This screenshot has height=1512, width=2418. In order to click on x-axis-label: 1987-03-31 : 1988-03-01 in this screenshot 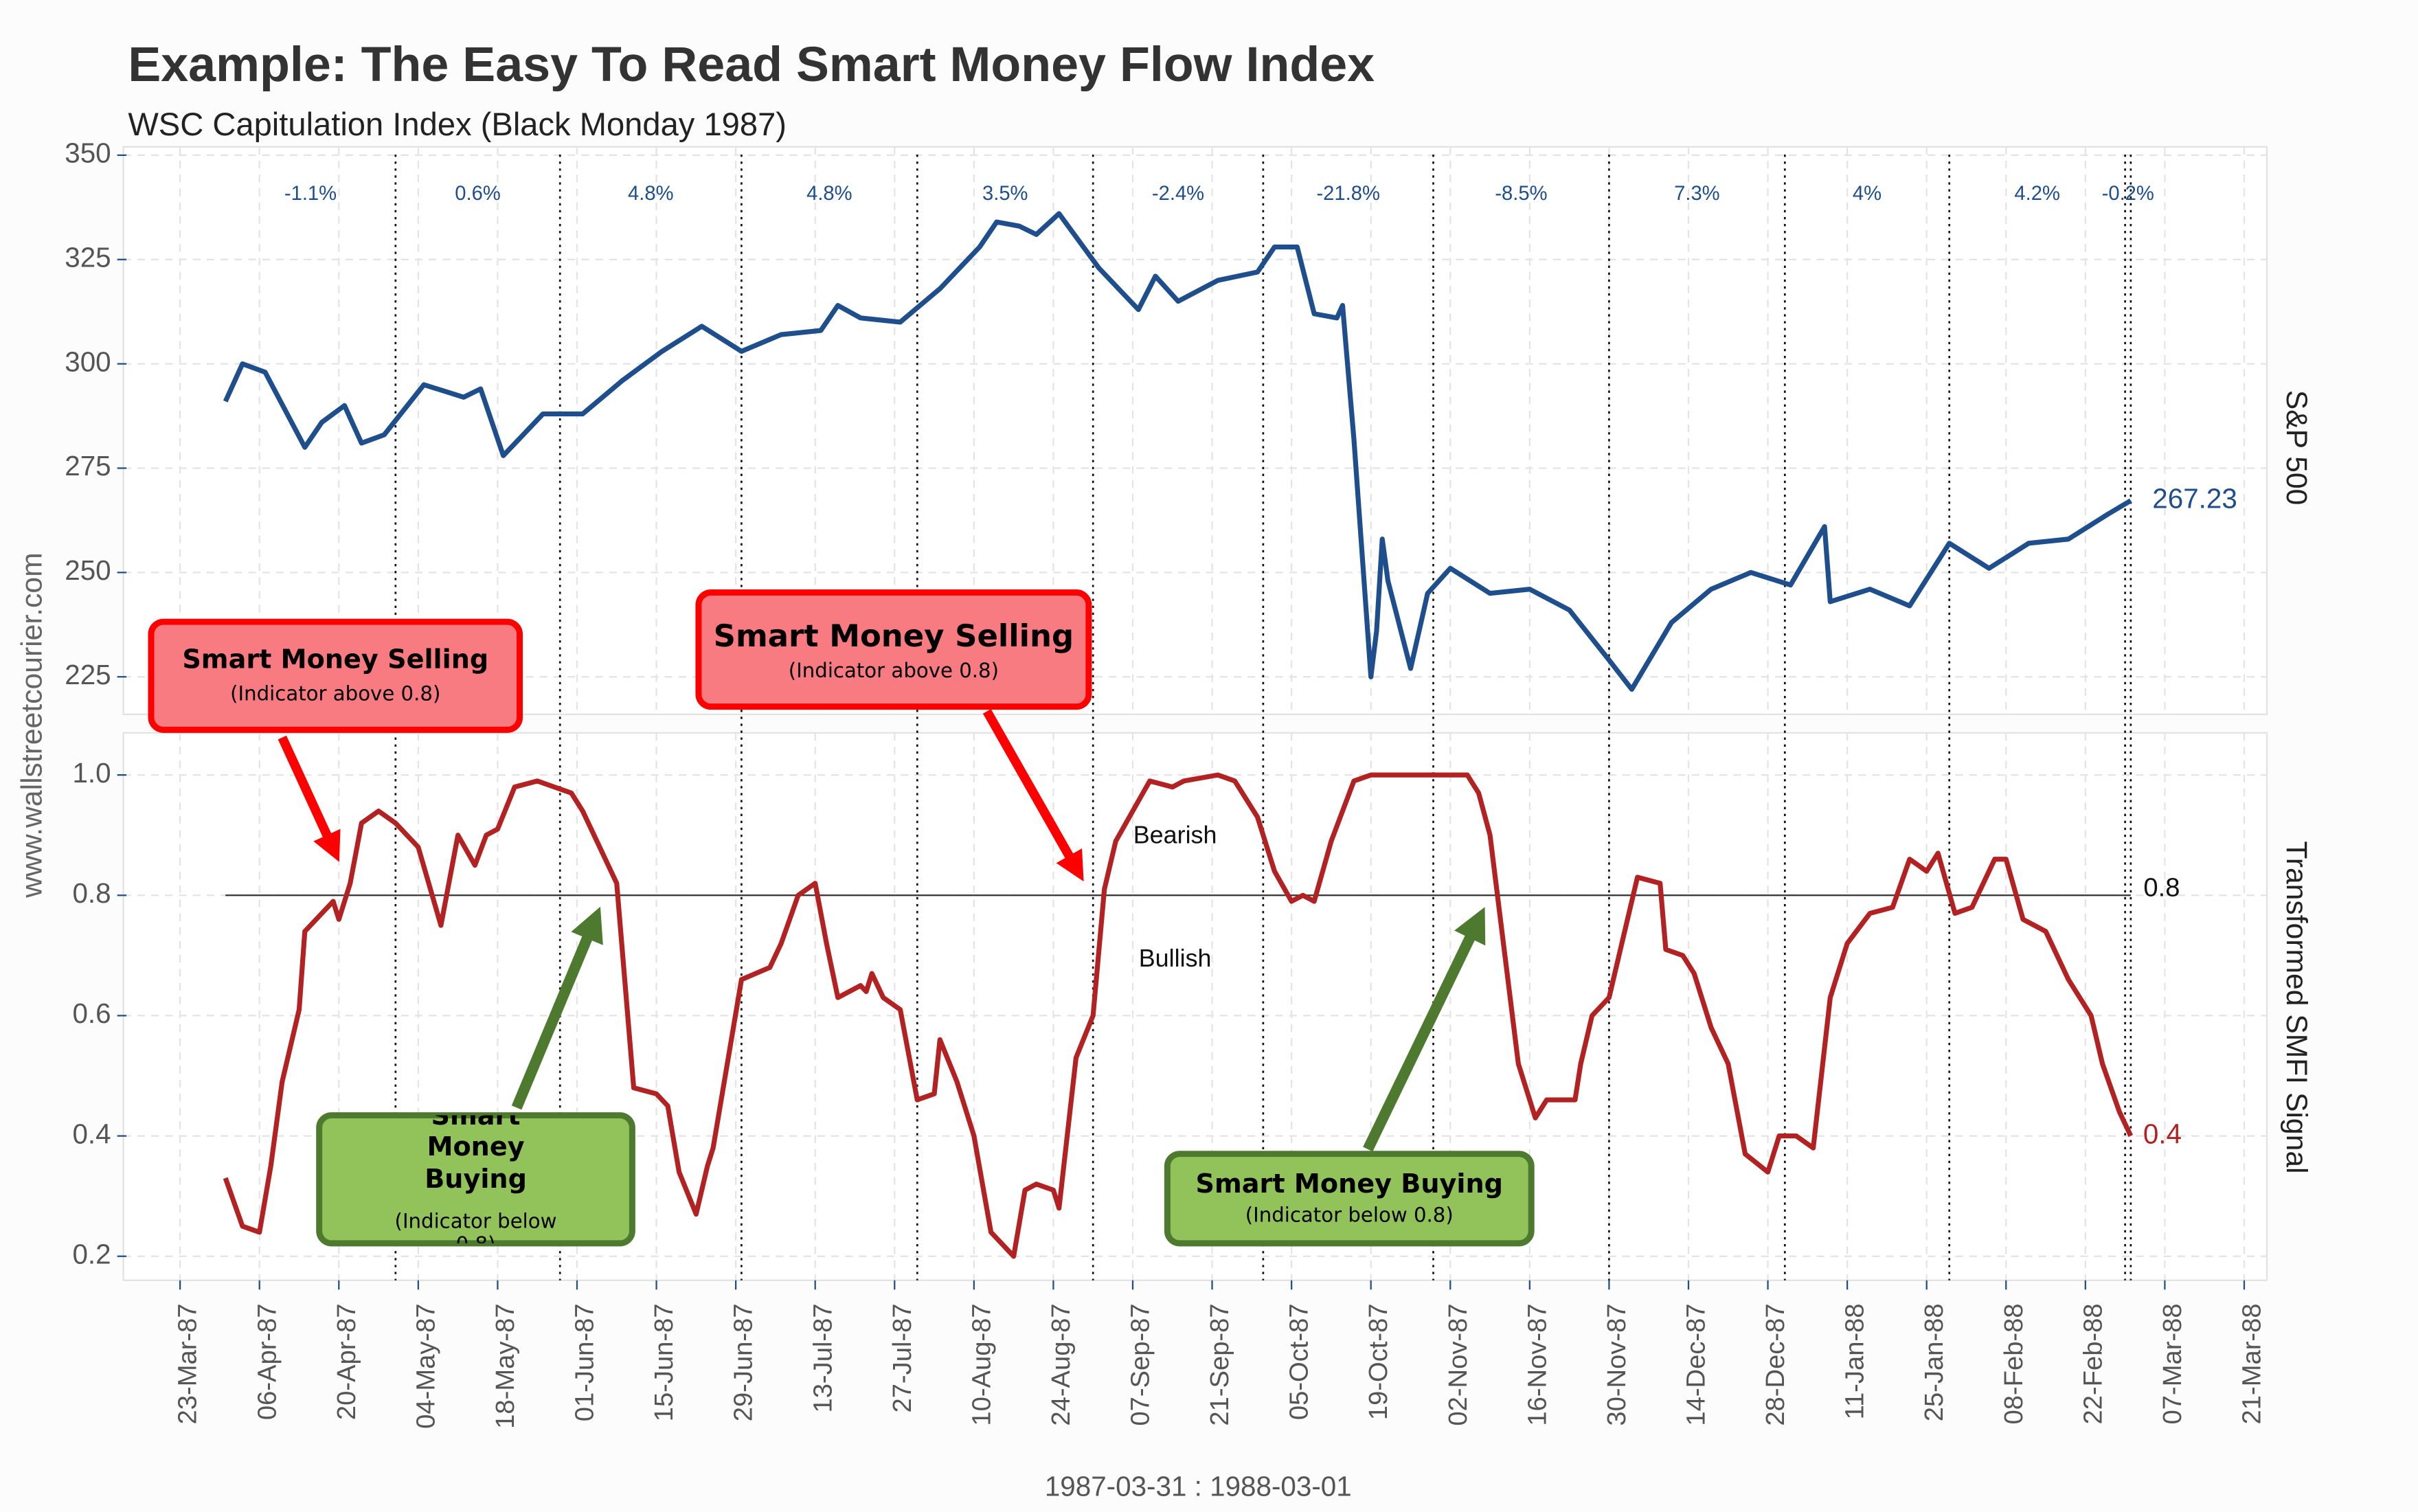, I will do `click(1198, 1486)`.